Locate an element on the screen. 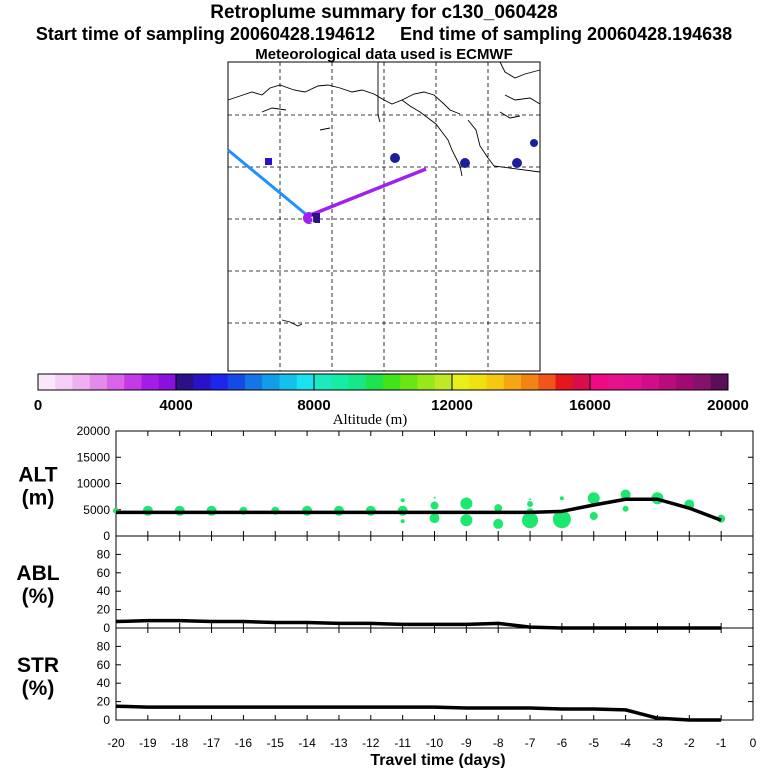 Image resolution: width=768 pixels, height=768 pixels. trajectory-blue is located at coordinates (268, 183).